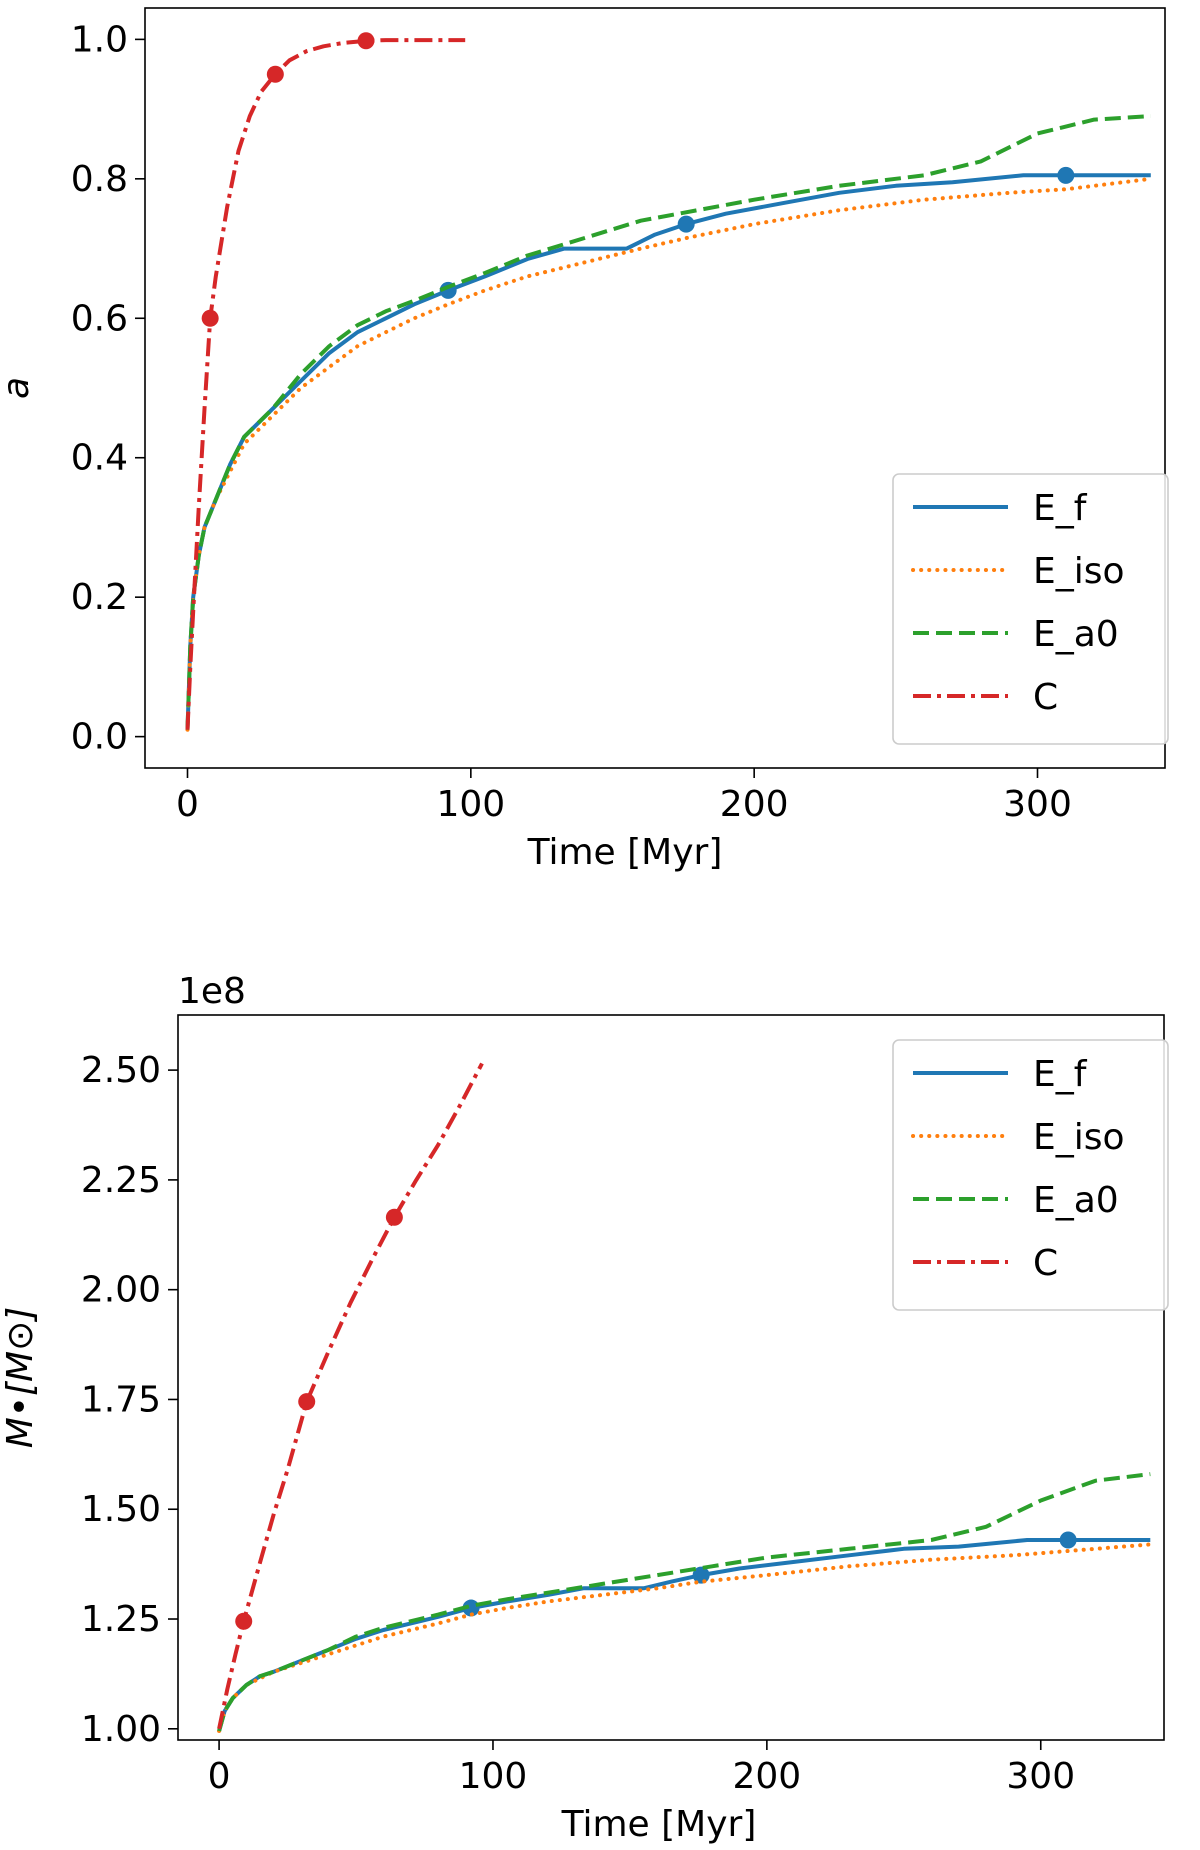  Describe the element at coordinates (99, 458) in the screenshot. I see `y-tick-label: 0.4` at that location.